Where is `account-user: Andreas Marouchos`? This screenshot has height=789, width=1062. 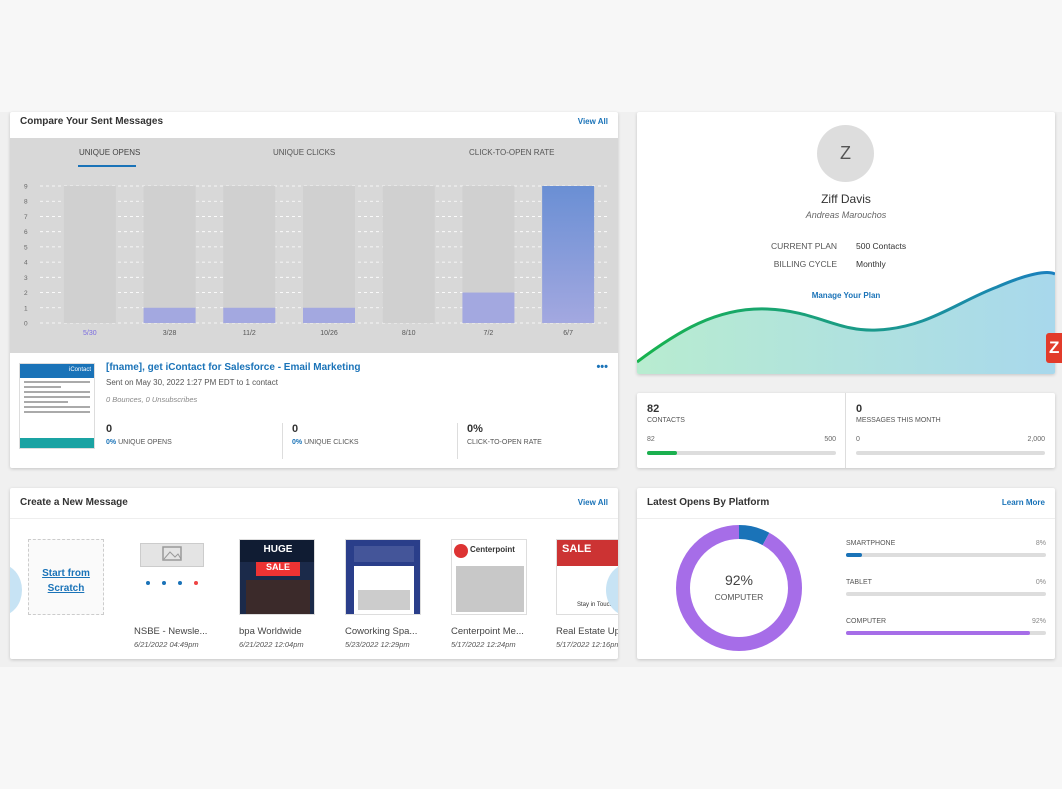 account-user: Andreas Marouchos is located at coordinates (846, 215).